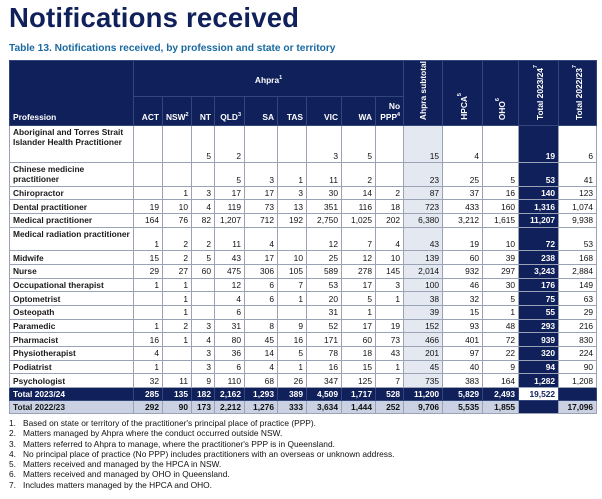 This screenshot has width=602, height=499. Describe the element at coordinates (324, 220) in the screenshot. I see `value-cell: 2,750` at that location.